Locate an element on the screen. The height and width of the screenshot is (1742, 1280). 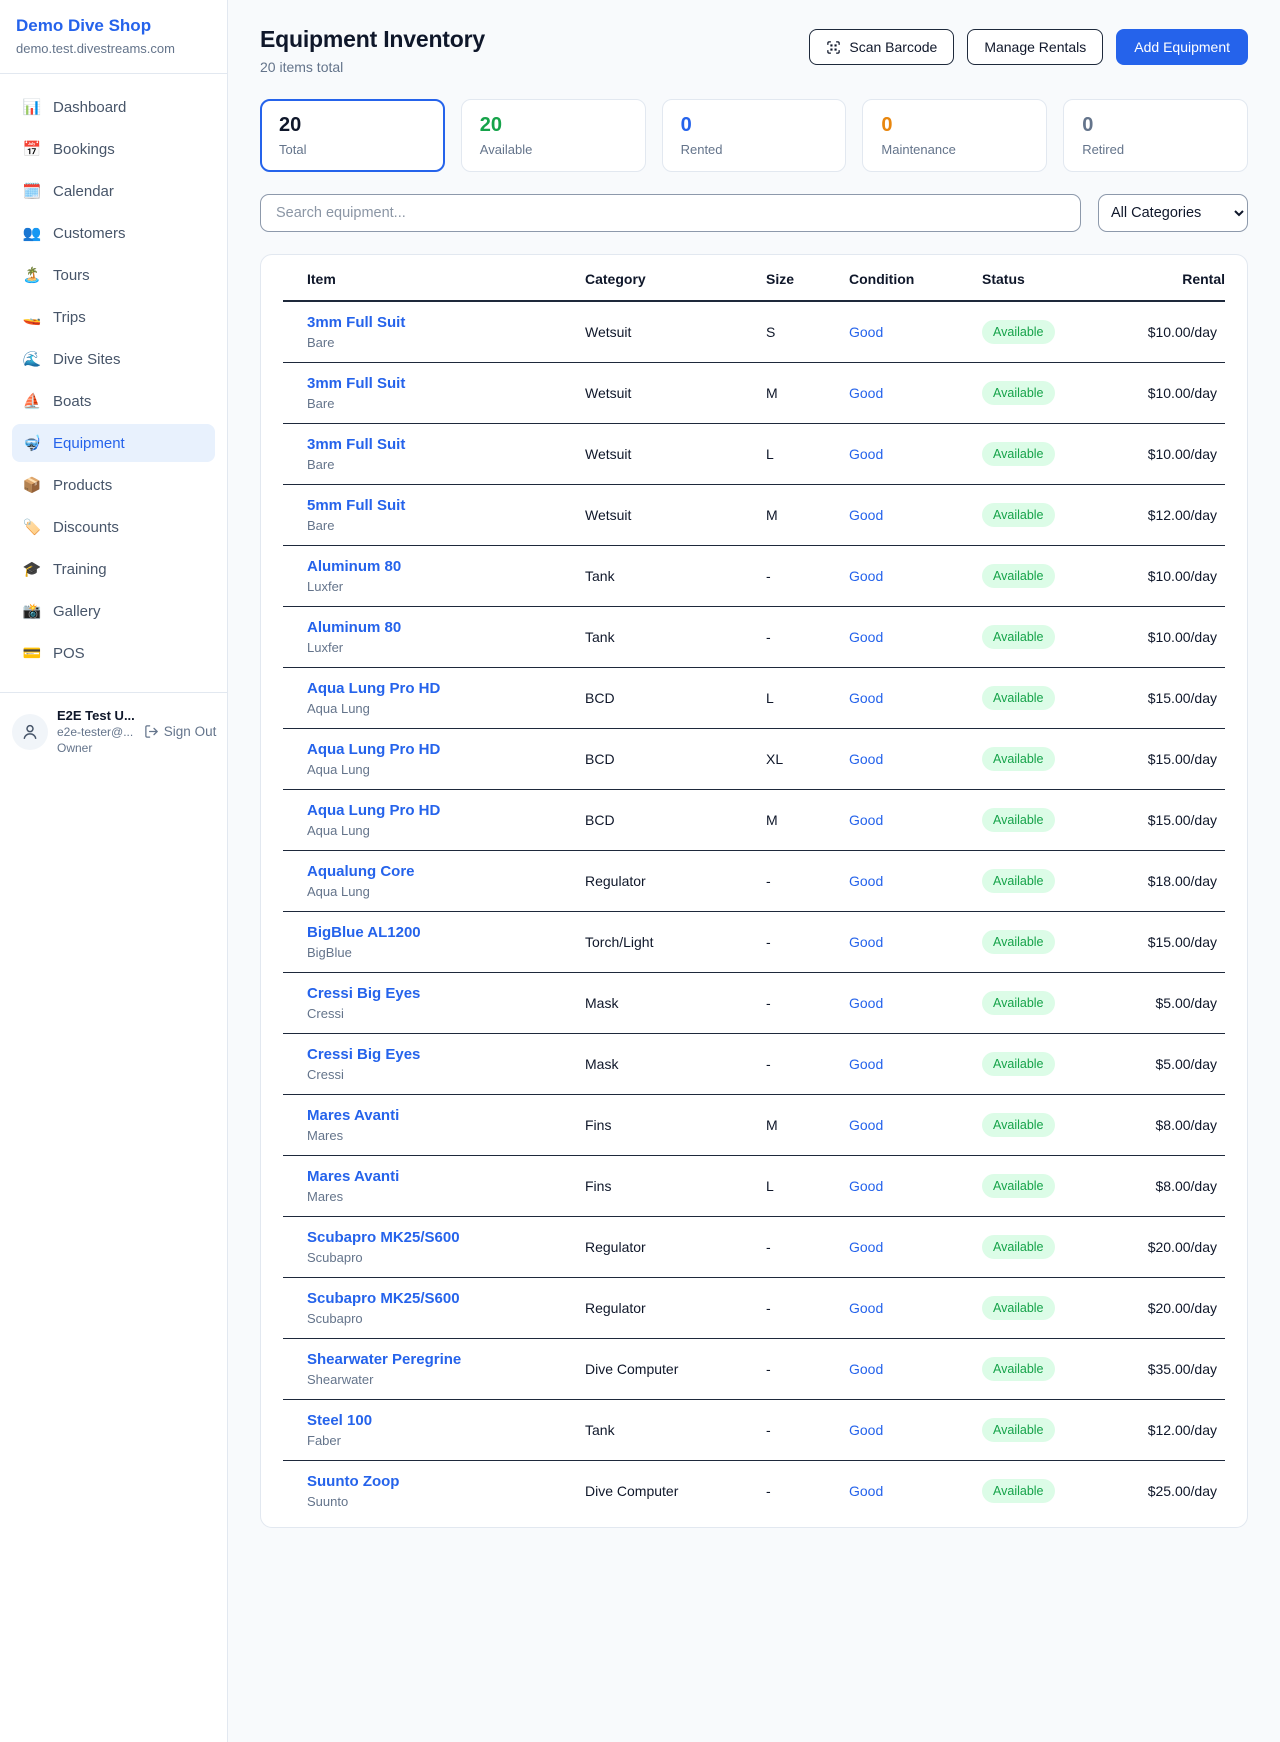
cell-size: - is located at coordinates (768, 1491).